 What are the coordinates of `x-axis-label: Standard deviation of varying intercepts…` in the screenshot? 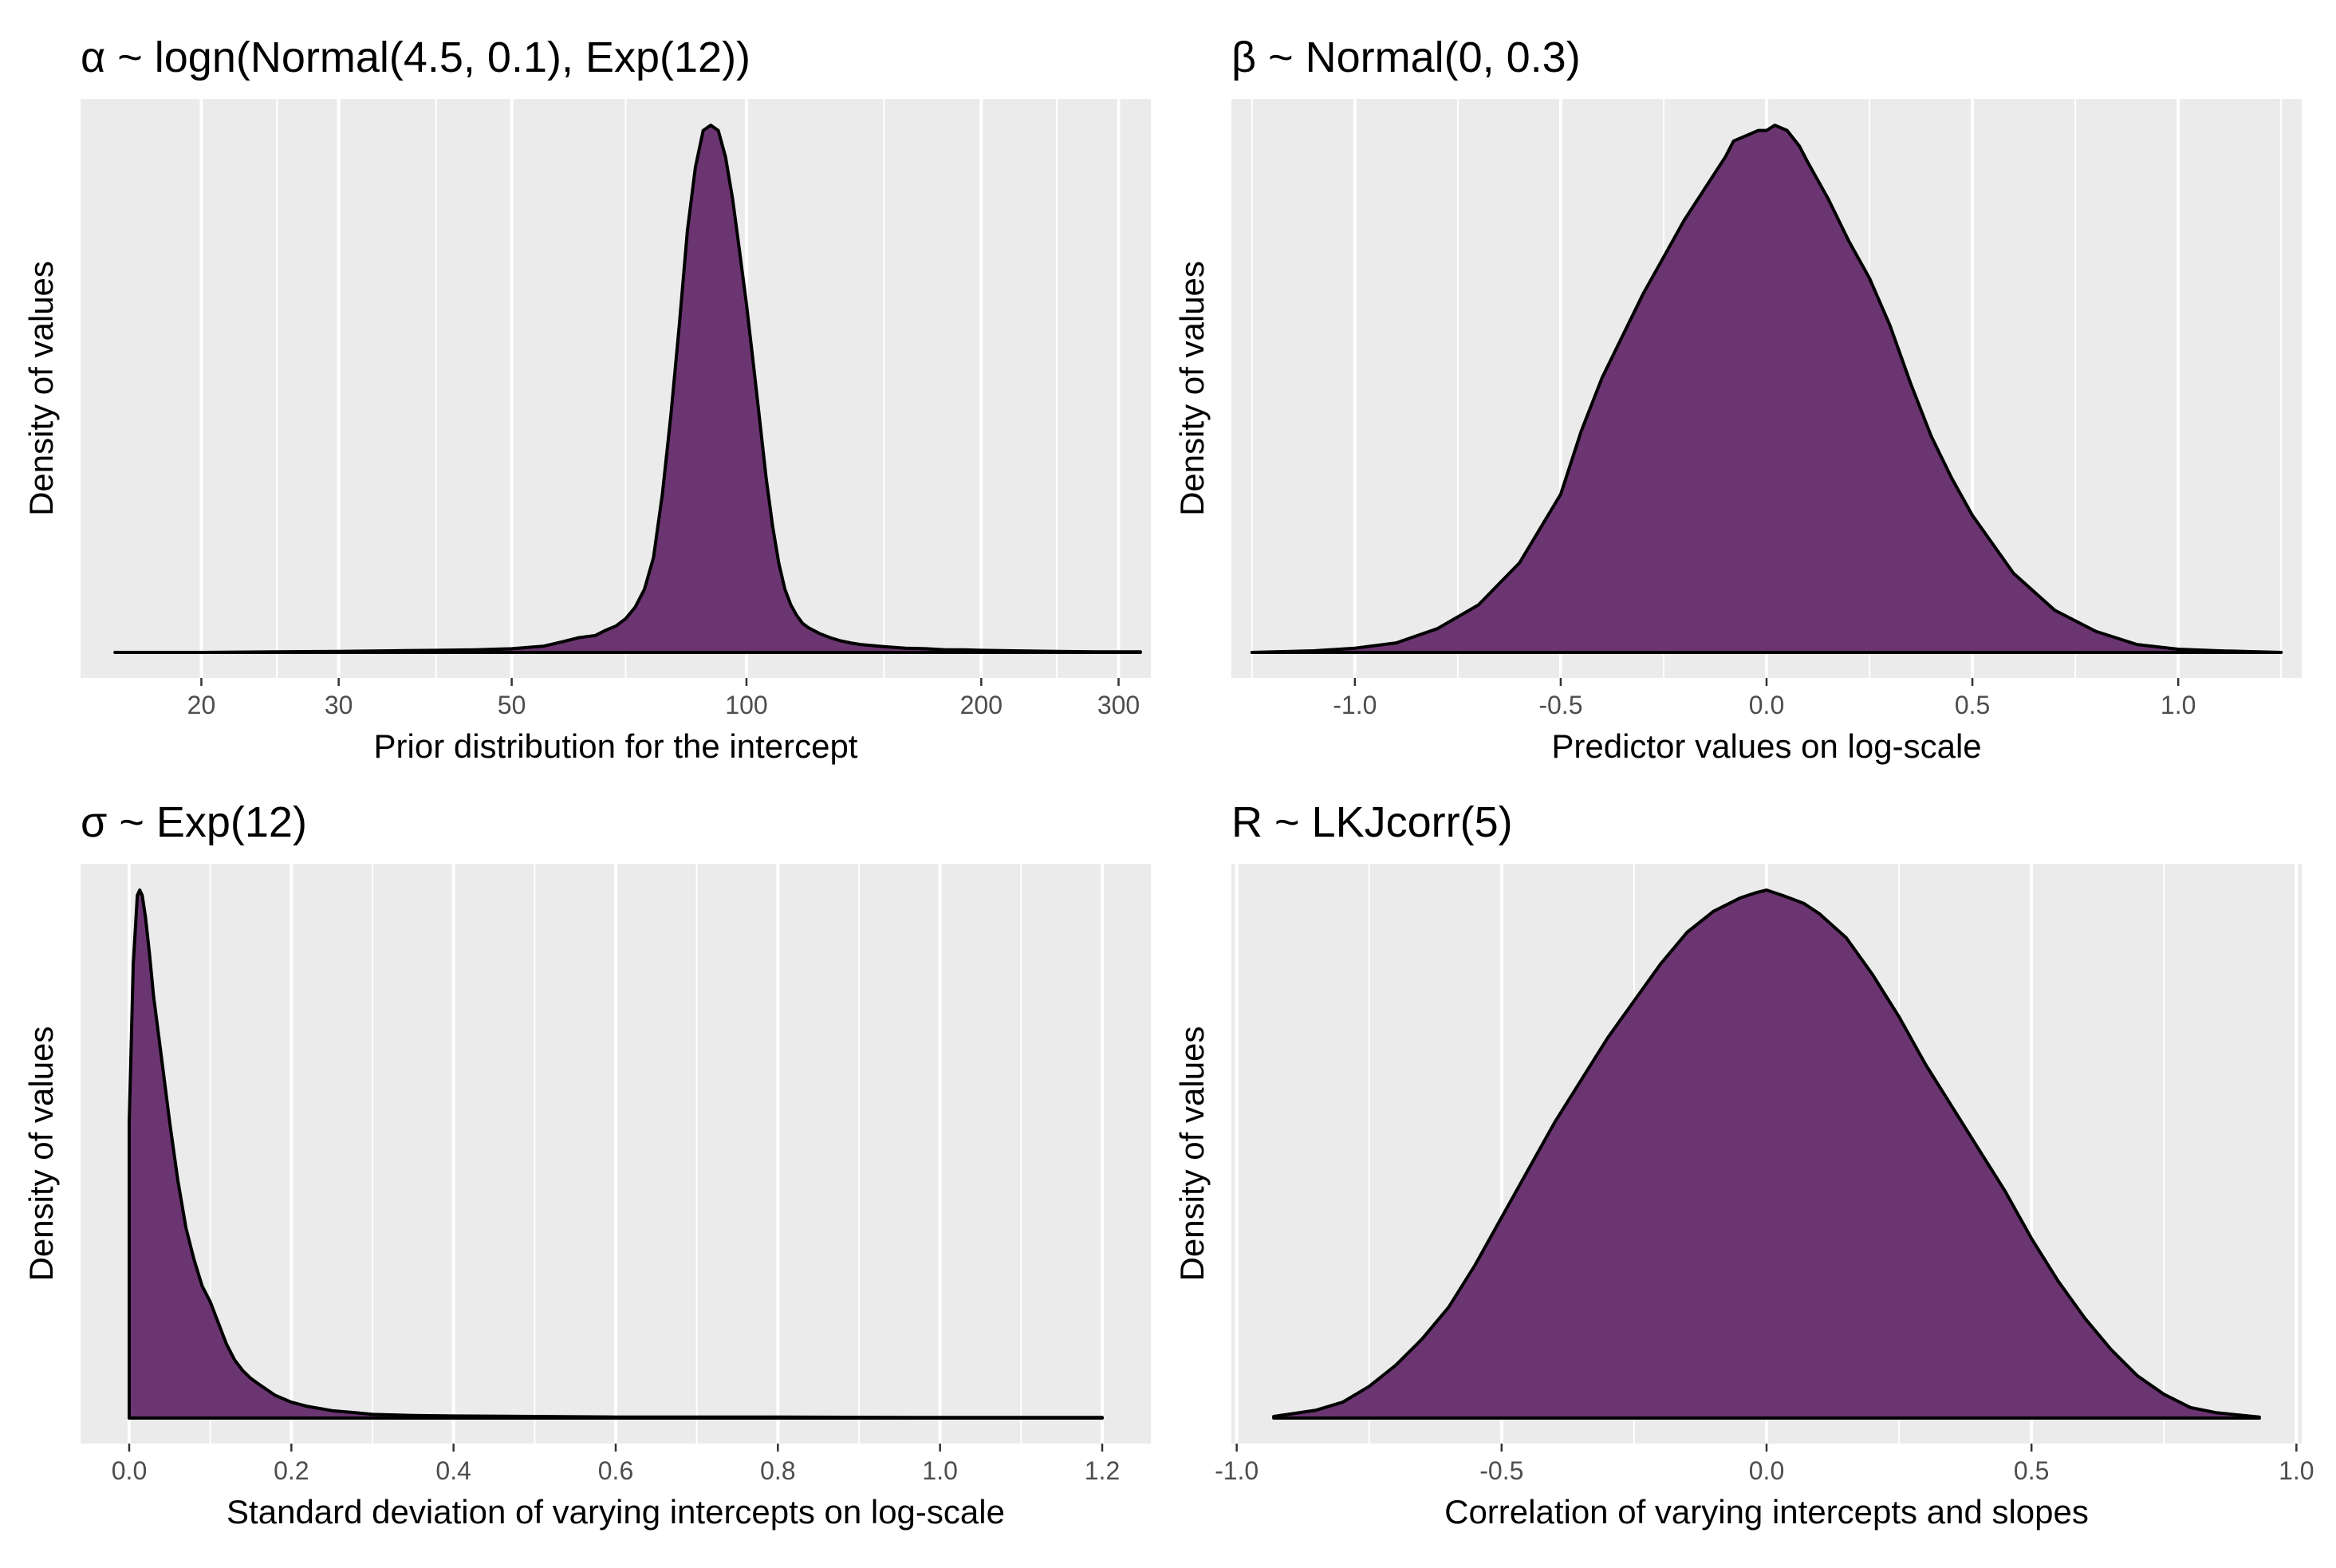 It's located at (616, 1512).